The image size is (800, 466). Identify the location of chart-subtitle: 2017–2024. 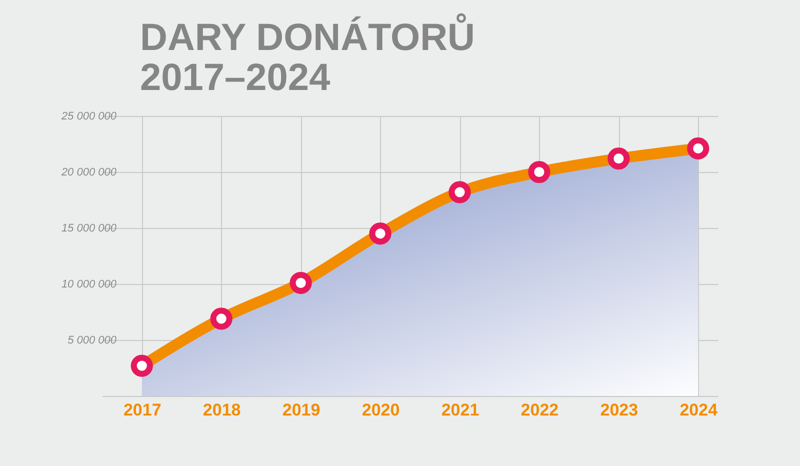
(235, 78).